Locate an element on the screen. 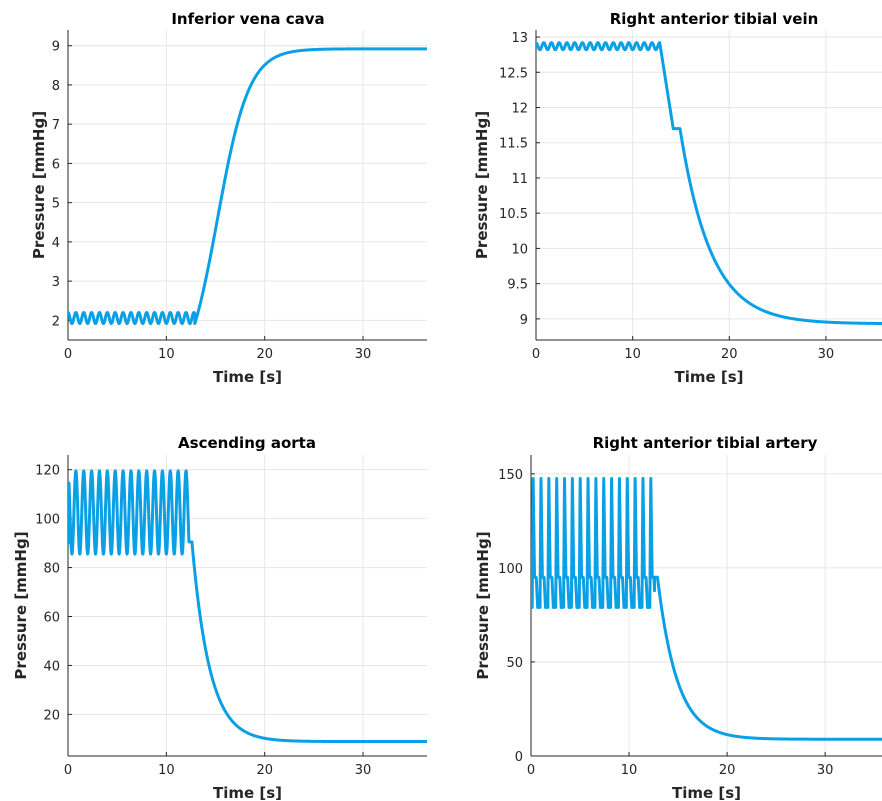 This screenshot has height=801, width=882. y-tick-label-6: 8 is located at coordinates (56, 86).